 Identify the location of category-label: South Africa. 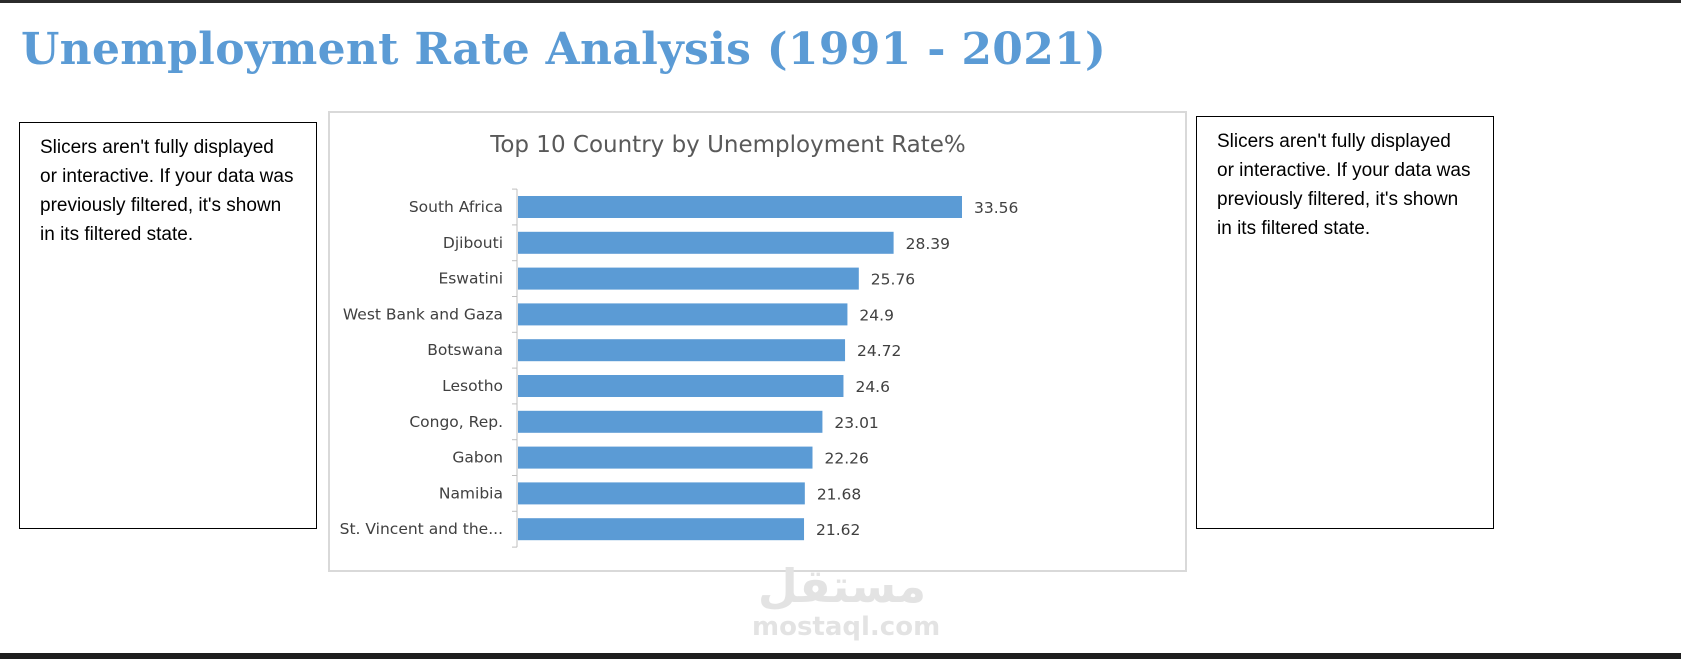
(456, 207).